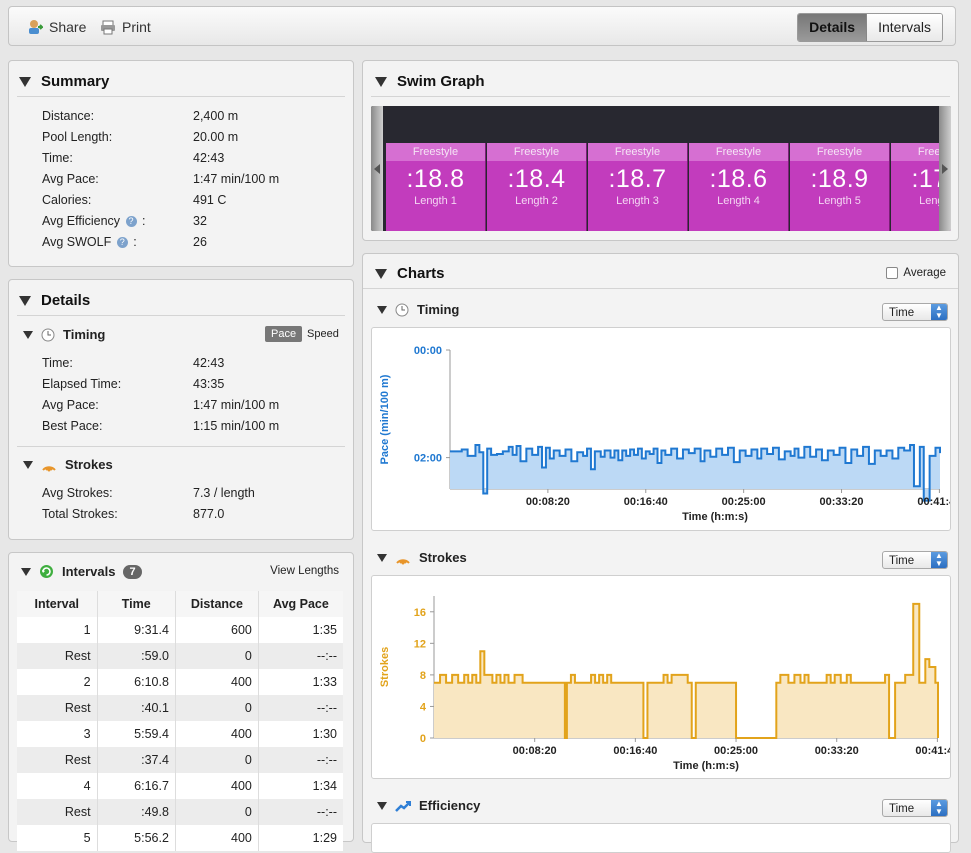 This screenshot has width=971, height=853. What do you see at coordinates (180, 812) in the screenshot?
I see `table-row: Rest:49.8 0 --:--` at bounding box center [180, 812].